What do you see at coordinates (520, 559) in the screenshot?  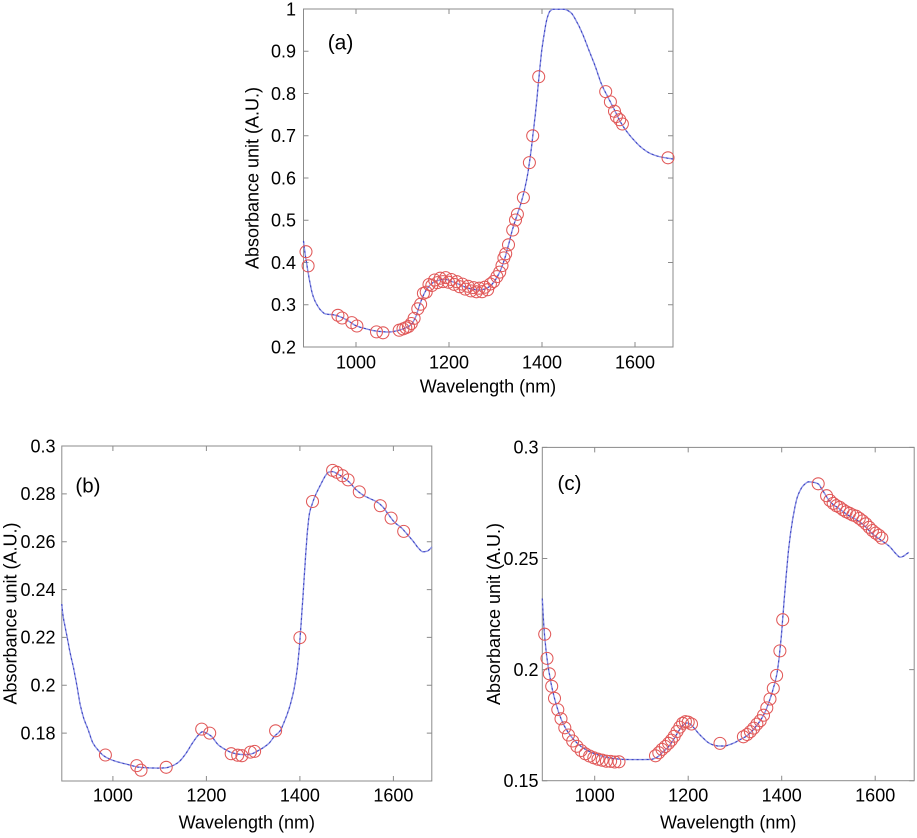 I see `svg-text: 0.25` at bounding box center [520, 559].